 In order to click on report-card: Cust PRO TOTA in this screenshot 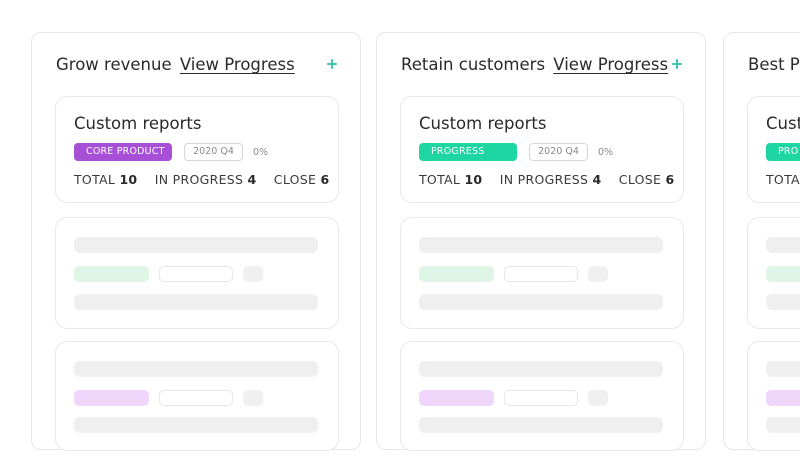, I will do `click(773, 149)`.